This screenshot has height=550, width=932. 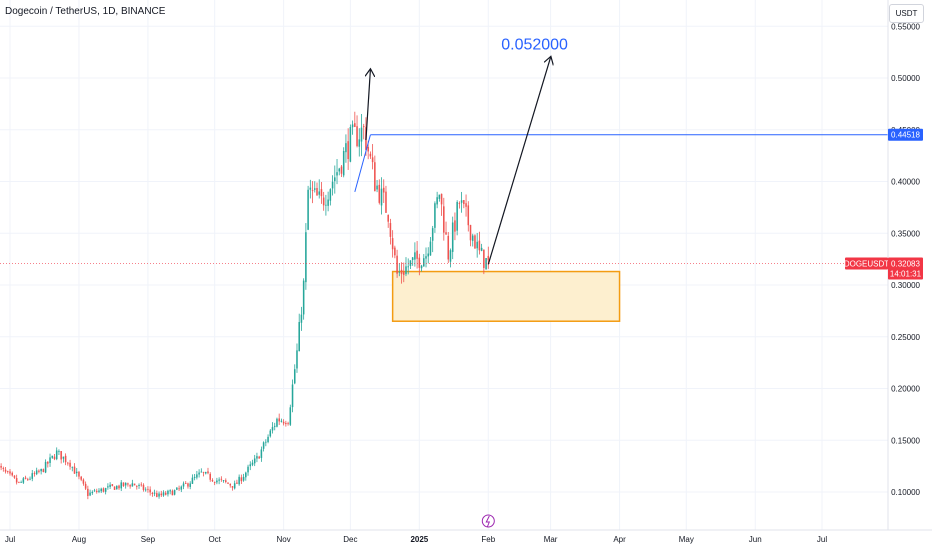 What do you see at coordinates (866, 263) in the screenshot?
I see `symbol-tag-label: DOGEUSDT` at bounding box center [866, 263].